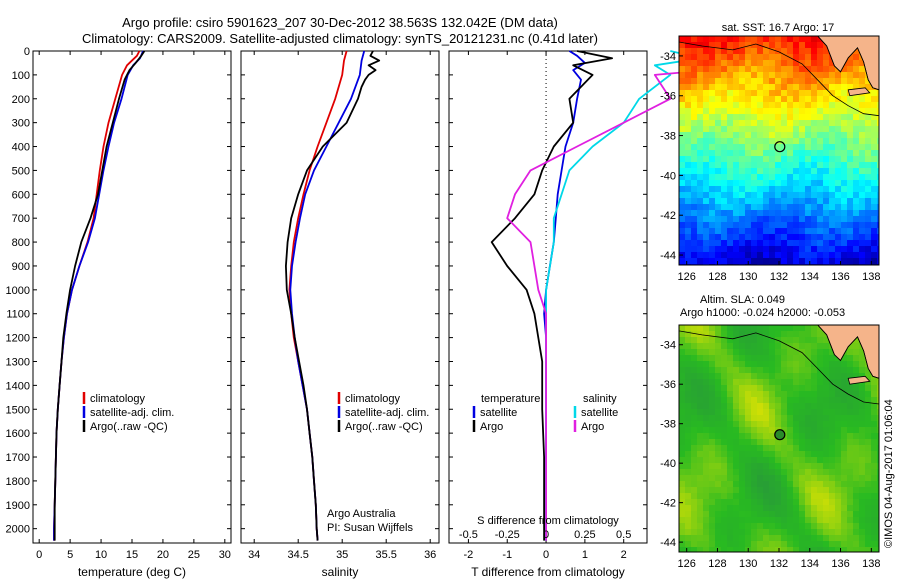 The image size is (900, 585). I want to click on y-tick-label: 1700, so click(18, 458).